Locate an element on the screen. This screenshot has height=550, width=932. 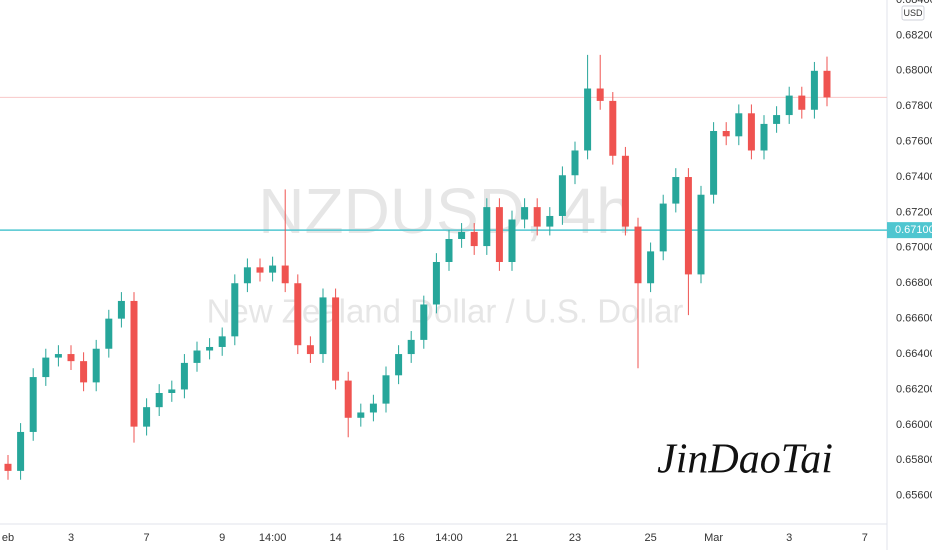
y-tick-label: 0.68000 is located at coordinates (914, 71).